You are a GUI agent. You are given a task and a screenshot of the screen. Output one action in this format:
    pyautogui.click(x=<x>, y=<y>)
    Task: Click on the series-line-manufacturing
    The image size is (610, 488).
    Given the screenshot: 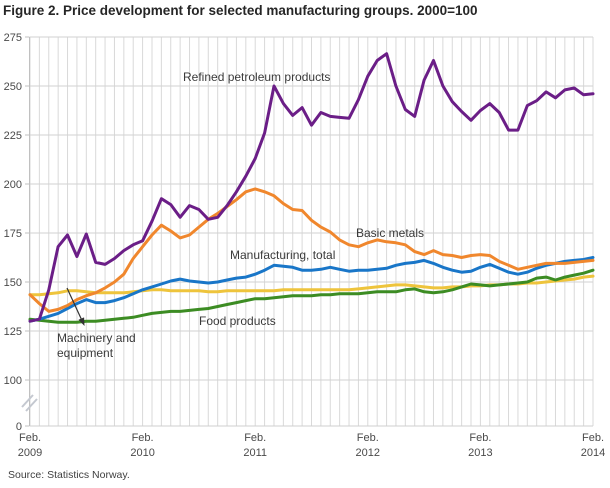 What is the action you would take?
    pyautogui.click(x=311, y=289)
    